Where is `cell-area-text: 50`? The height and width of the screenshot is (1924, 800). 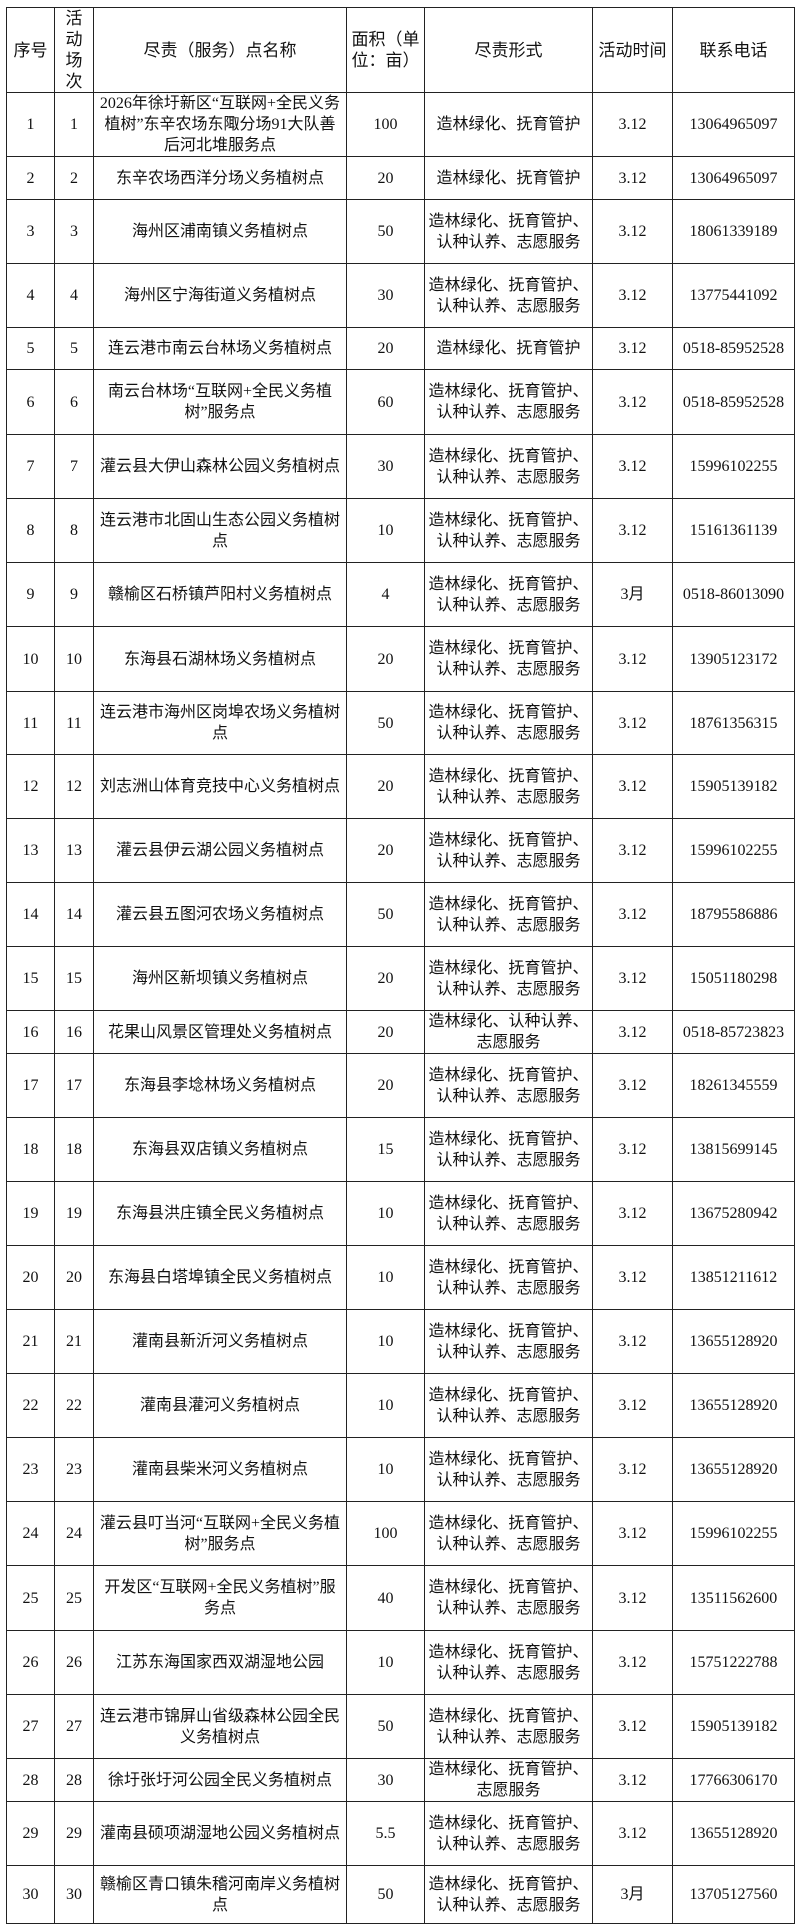
cell-area-text: 50 is located at coordinates (385, 723).